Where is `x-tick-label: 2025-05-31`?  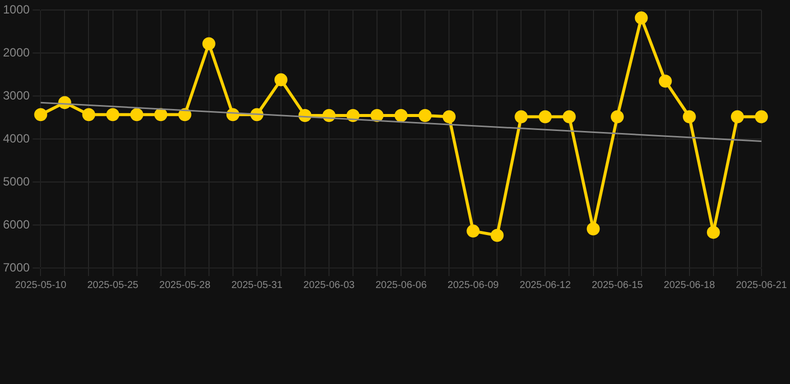
x-tick-label: 2025-05-31 is located at coordinates (257, 285).